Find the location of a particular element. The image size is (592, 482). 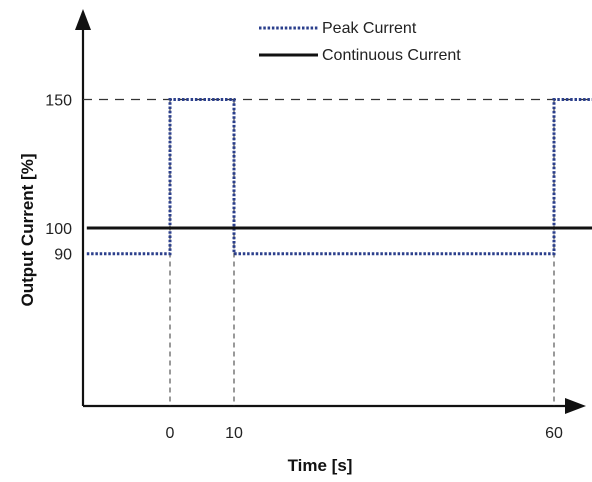

y-tick-label-100: 100 is located at coordinates (58, 229).